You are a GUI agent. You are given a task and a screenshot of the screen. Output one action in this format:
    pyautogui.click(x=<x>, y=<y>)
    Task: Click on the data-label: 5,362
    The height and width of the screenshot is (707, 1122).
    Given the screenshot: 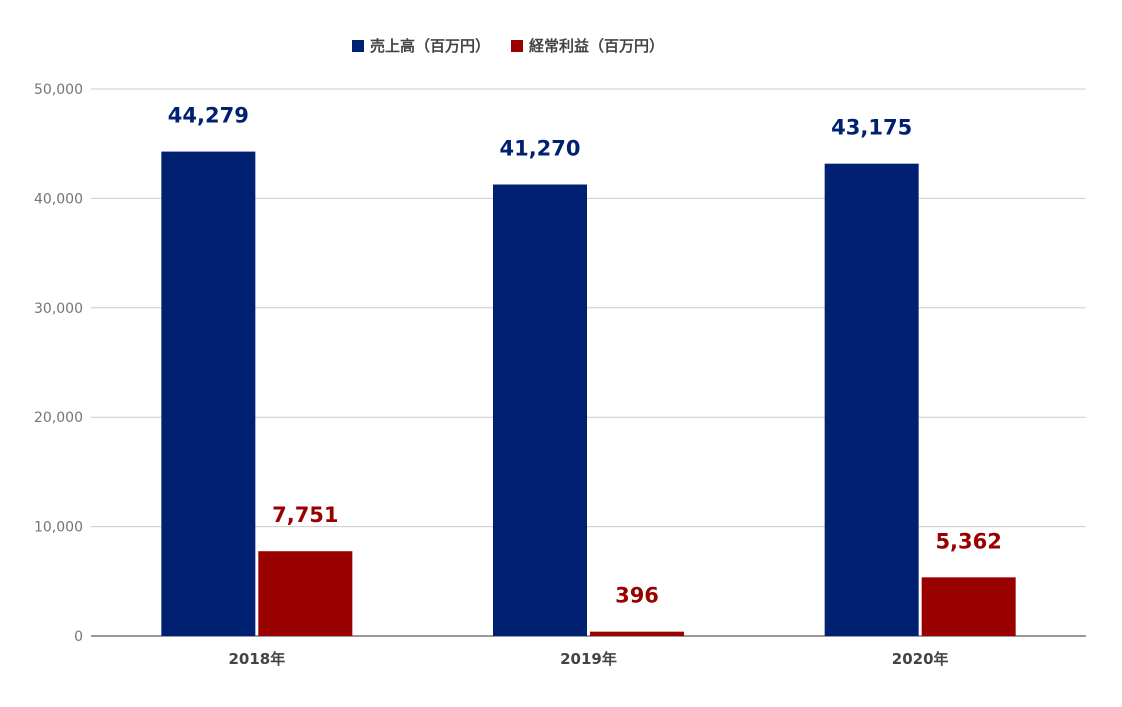 What is the action you would take?
    pyautogui.click(x=968, y=541)
    